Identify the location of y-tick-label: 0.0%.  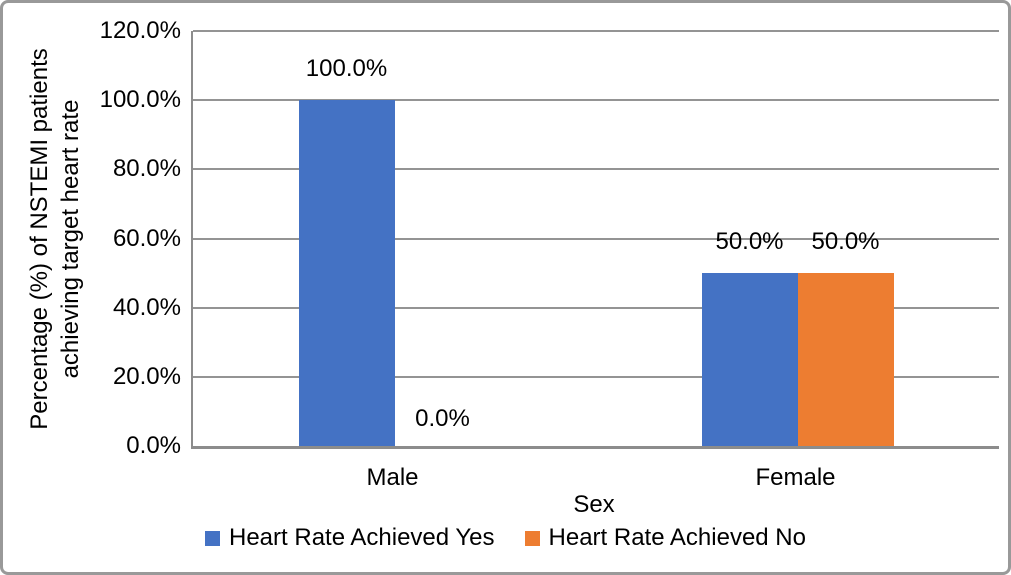
(153, 445).